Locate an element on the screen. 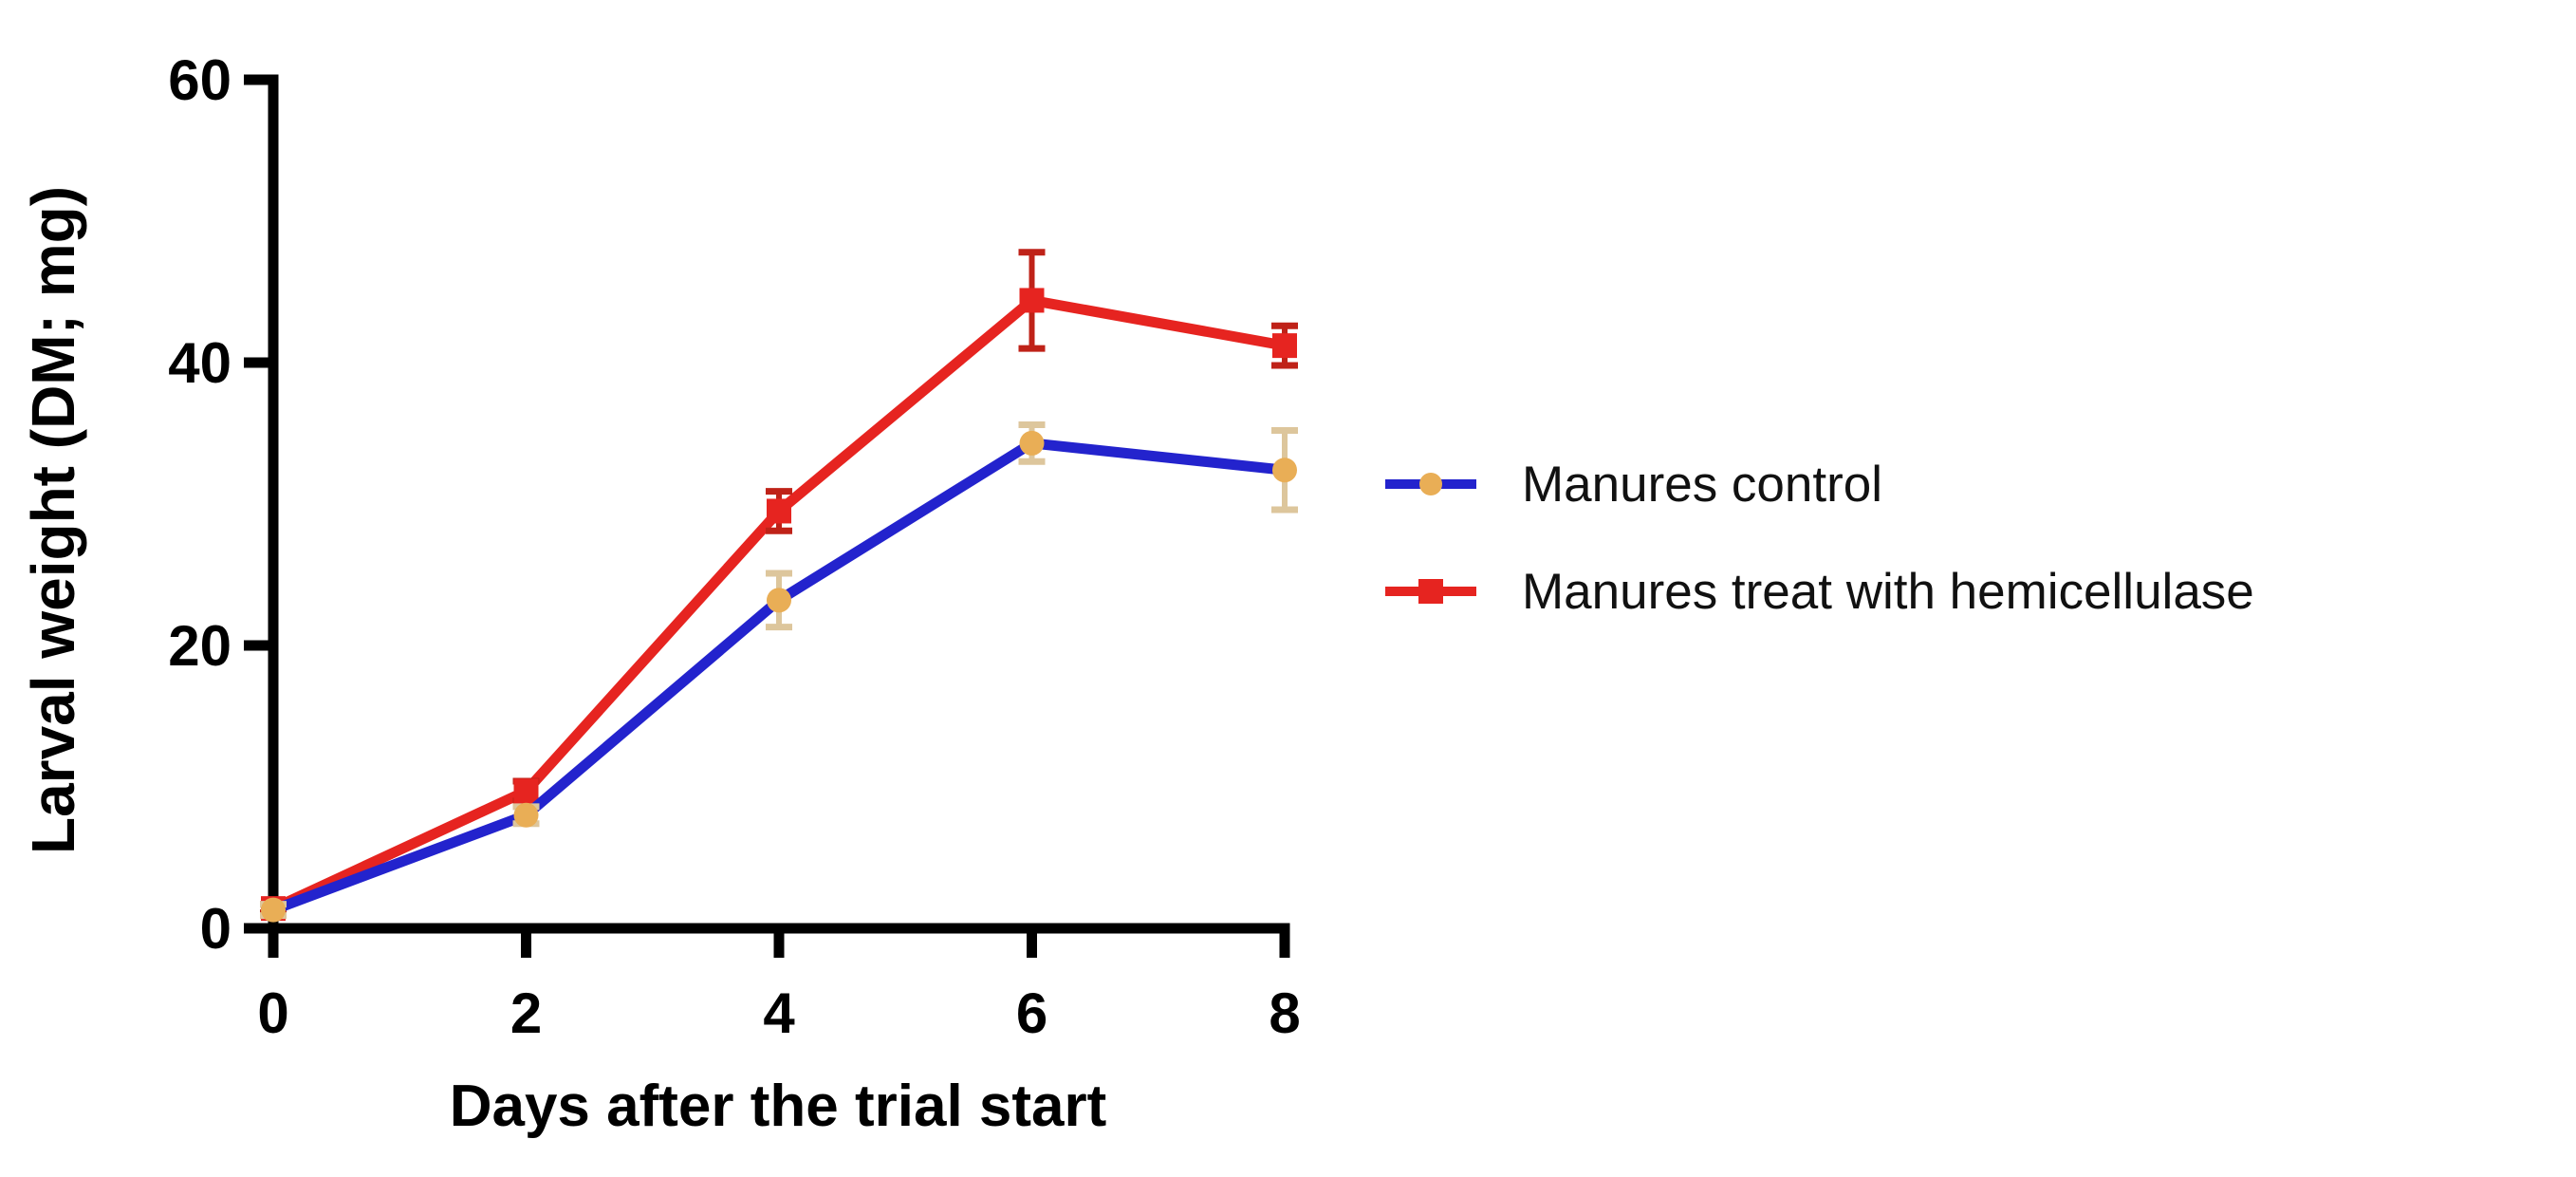 The image size is (2576, 1177). y-tick-label: 60 is located at coordinates (200, 80).